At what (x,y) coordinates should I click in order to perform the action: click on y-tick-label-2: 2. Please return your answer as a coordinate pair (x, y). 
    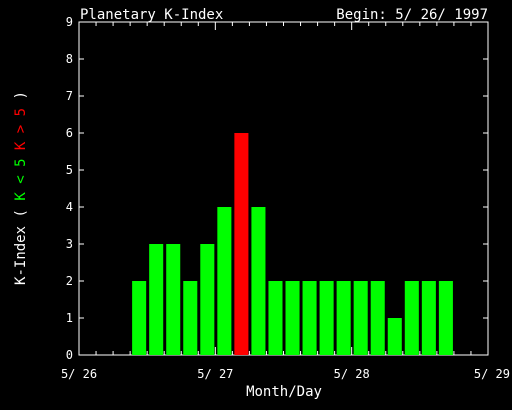
    Looking at the image, I should click on (69, 281).